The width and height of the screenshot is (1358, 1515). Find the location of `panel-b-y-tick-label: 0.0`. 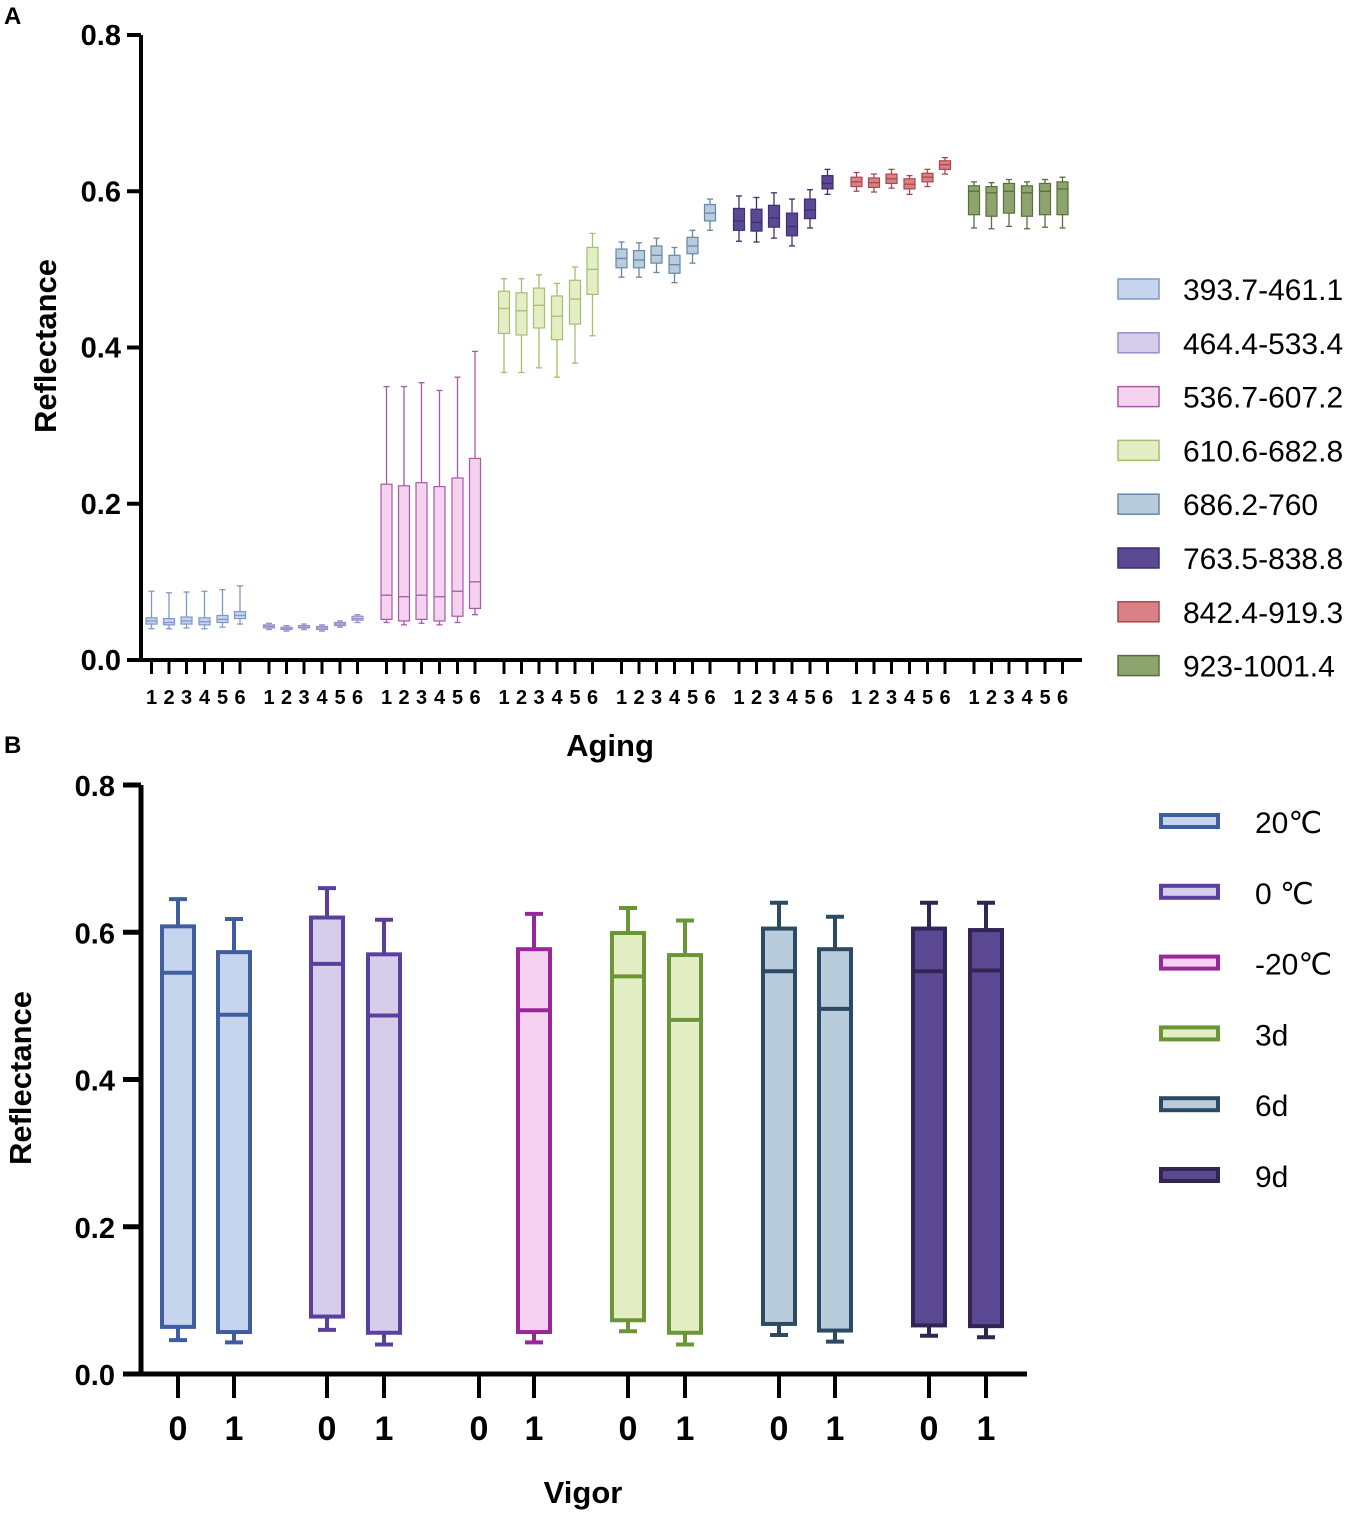

panel-b-y-tick-label: 0.0 is located at coordinates (95, 1376).